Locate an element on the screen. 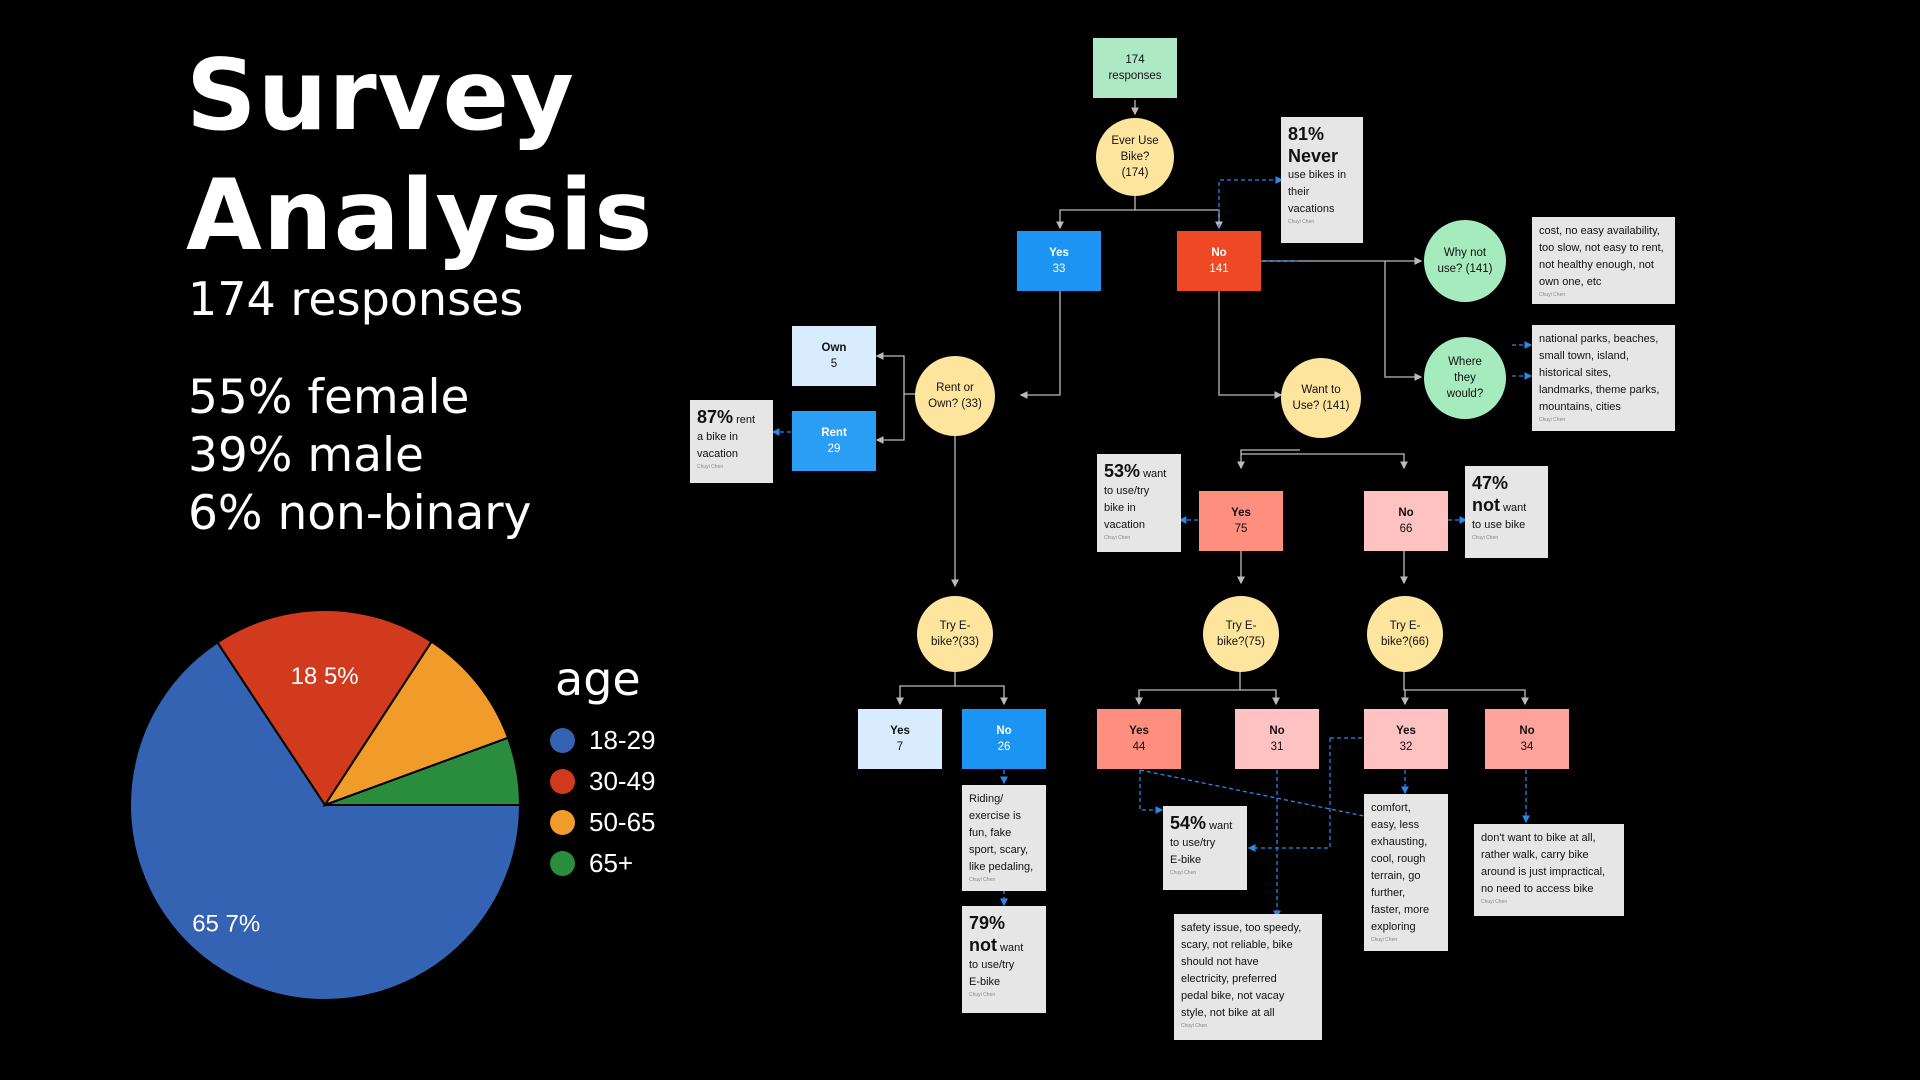 This screenshot has height=1080, width=1920. node-text: 7 is located at coordinates (900, 747).